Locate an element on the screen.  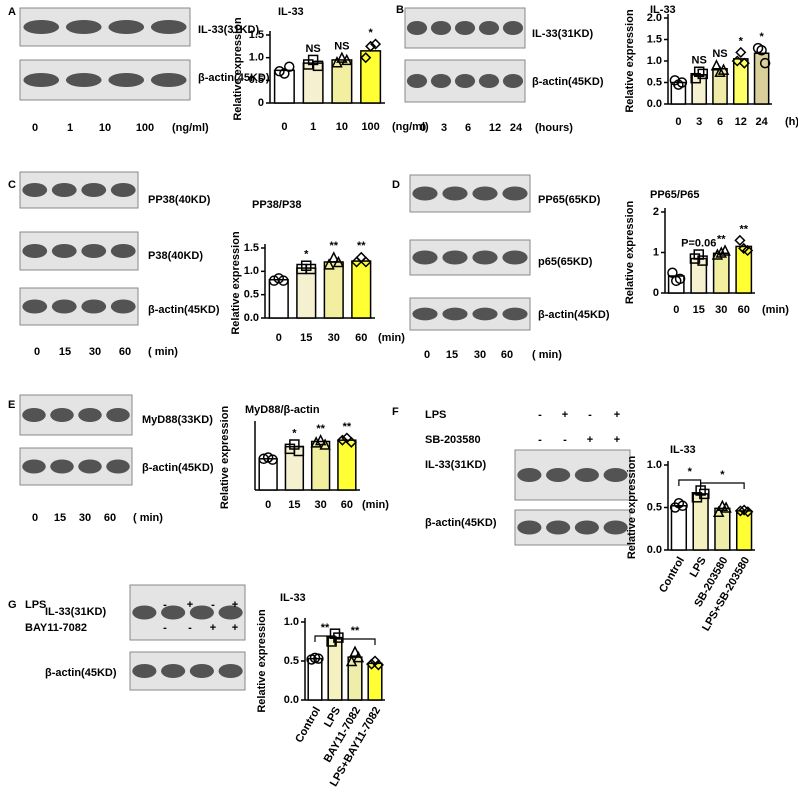
x-tick-label: 6 is located at coordinates (720, 122).